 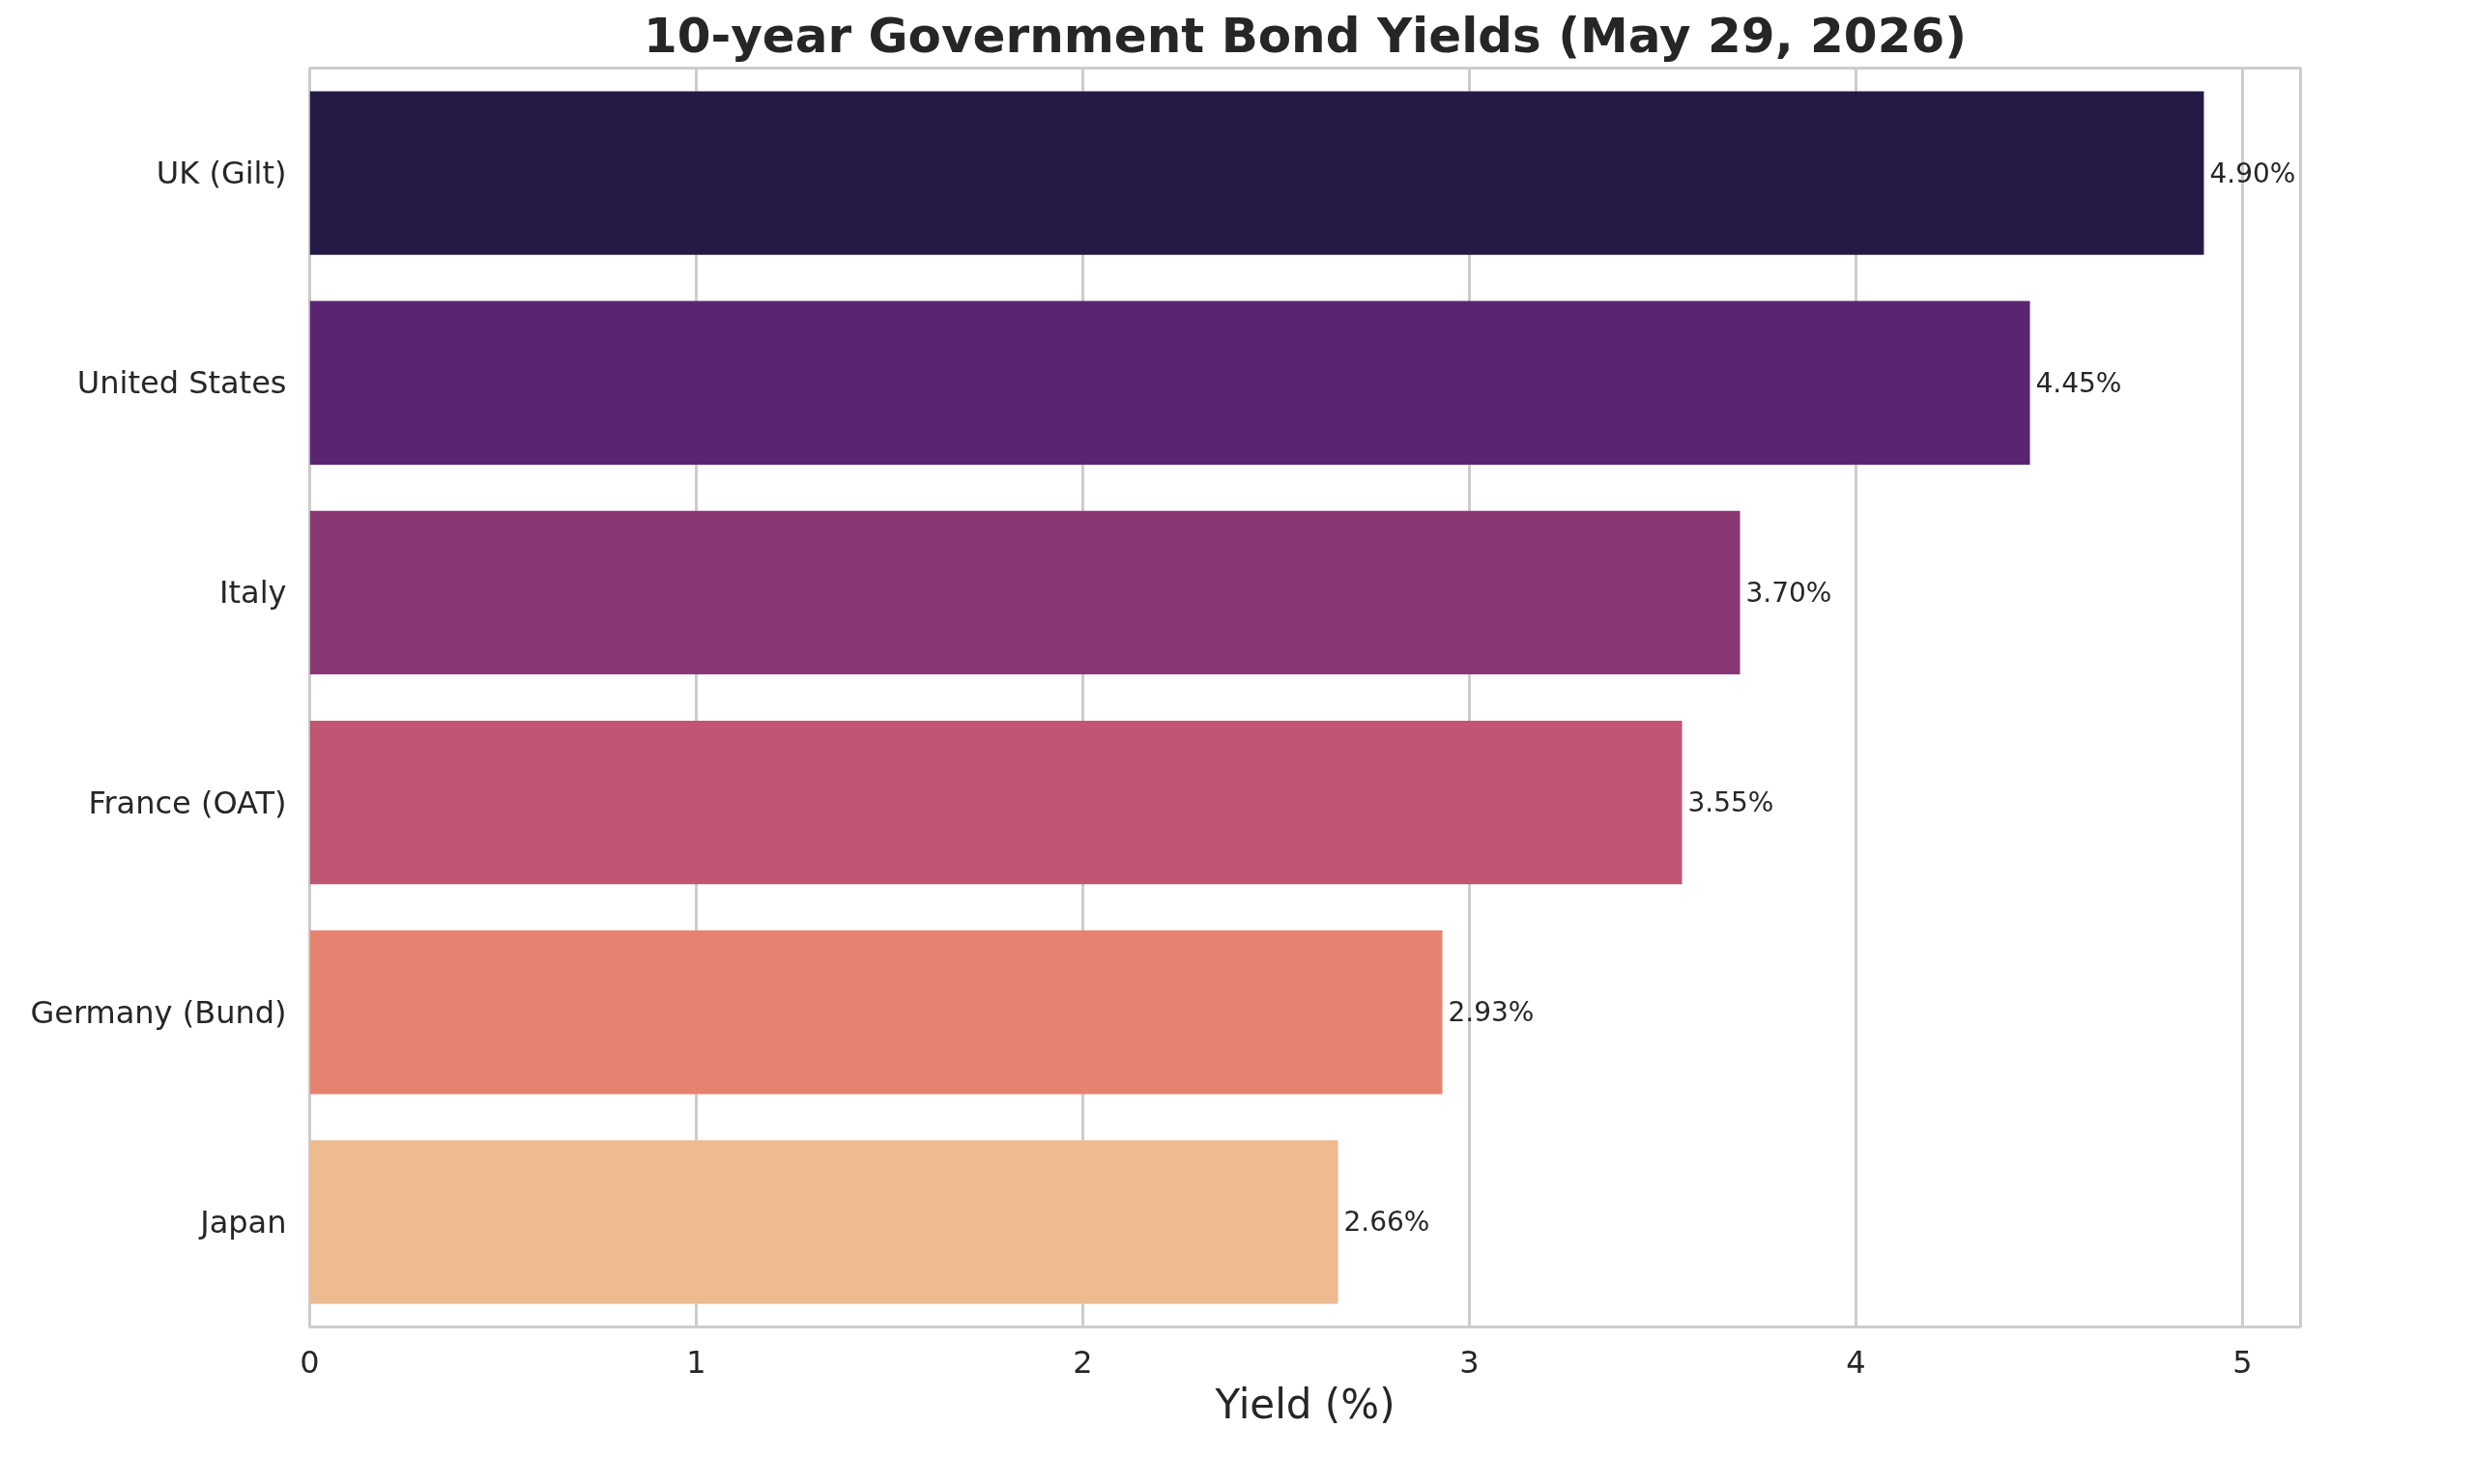 What do you see at coordinates (243, 1222) in the screenshot?
I see `y-tick-label: Japan` at bounding box center [243, 1222].